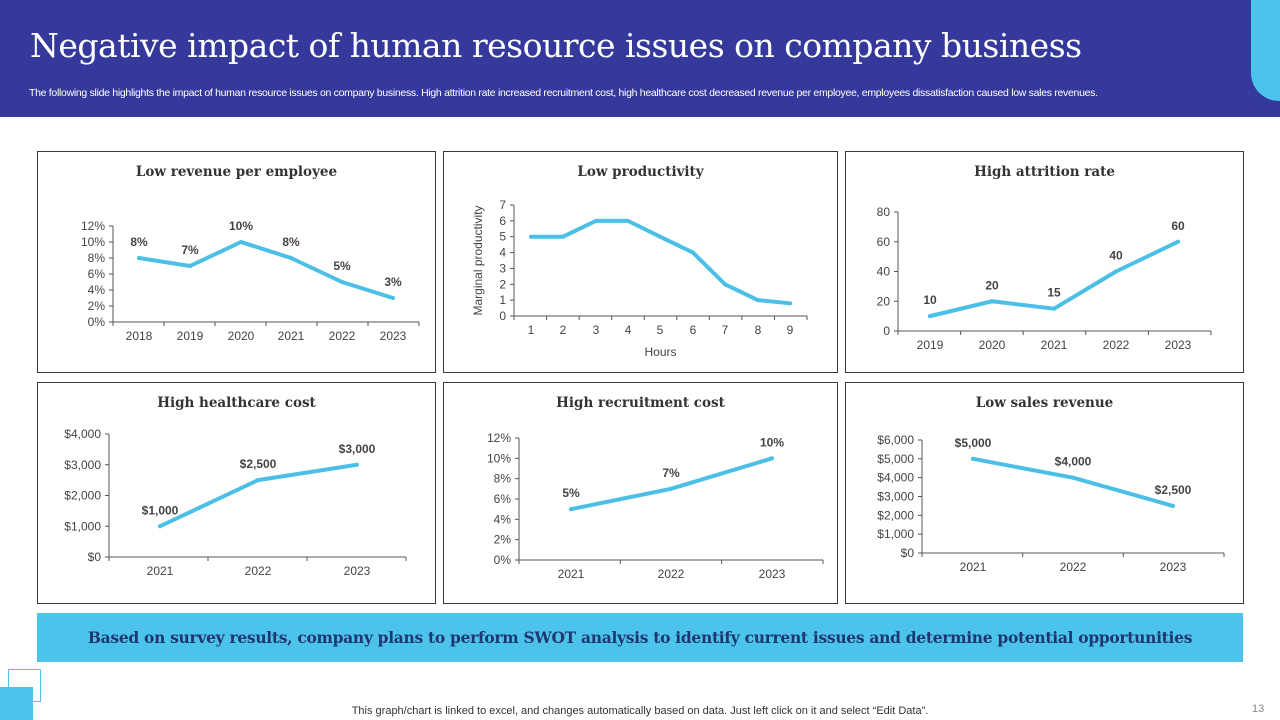 The image size is (1280, 720). What do you see at coordinates (1044, 172) in the screenshot?
I see `chart-title: High attrition rate` at bounding box center [1044, 172].